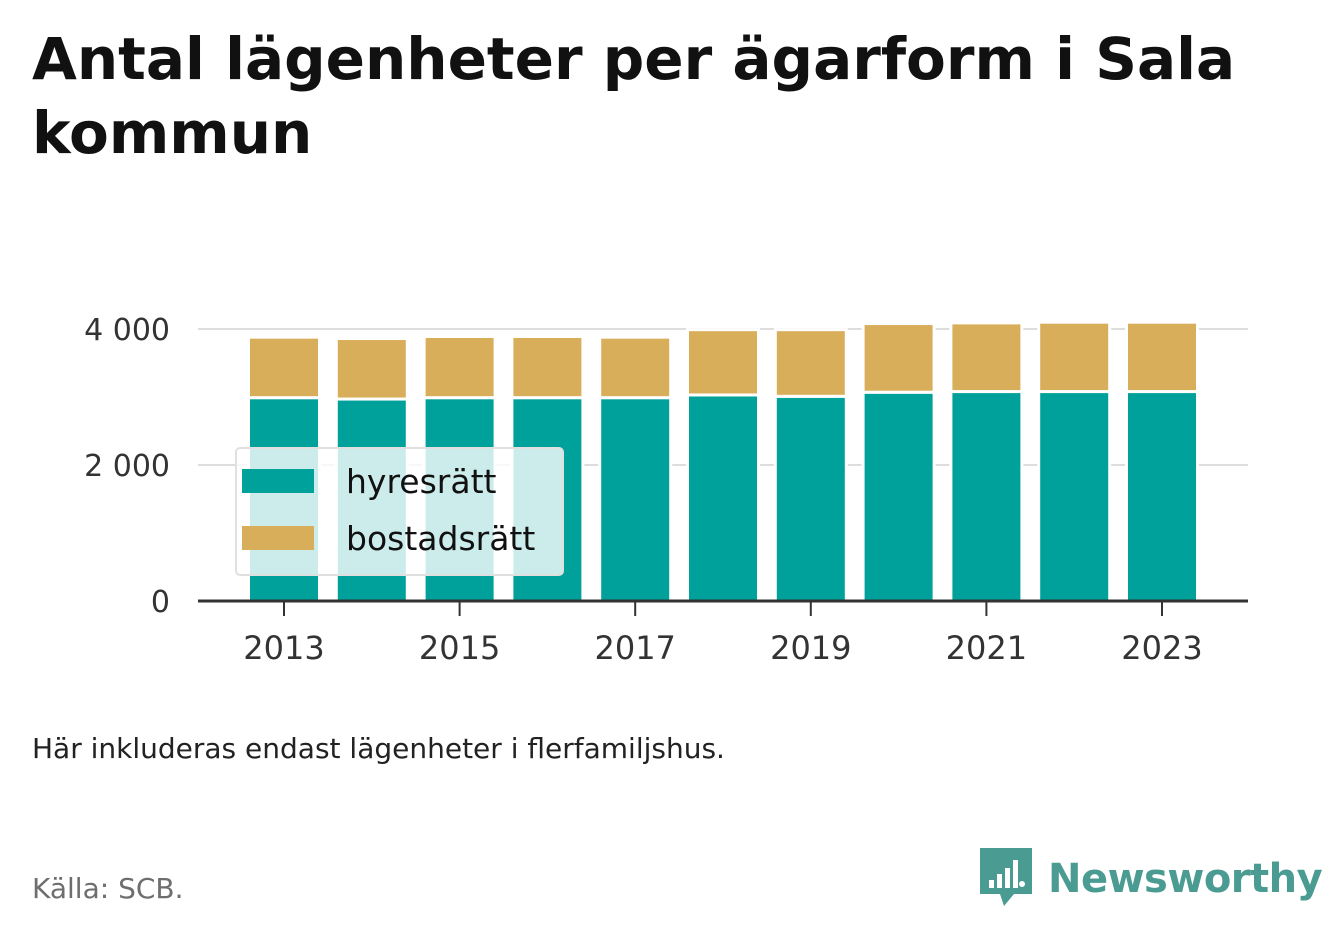  What do you see at coordinates (127, 466) in the screenshot?
I see `y-tick-label: 2 000` at bounding box center [127, 466].